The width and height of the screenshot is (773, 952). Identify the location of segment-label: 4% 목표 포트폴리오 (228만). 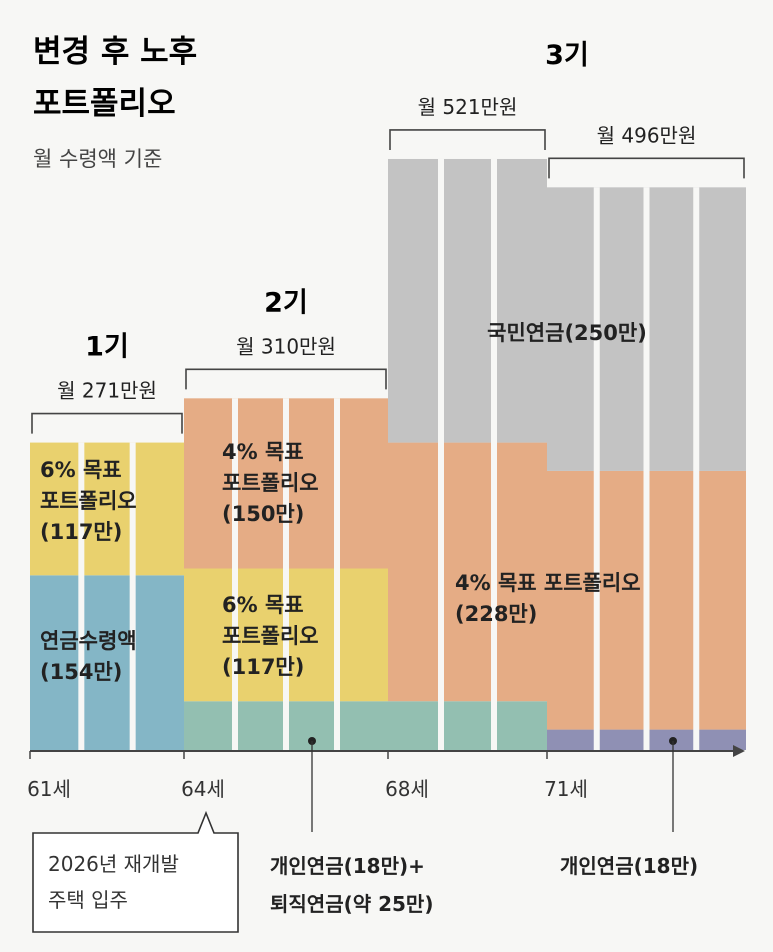
(548, 598).